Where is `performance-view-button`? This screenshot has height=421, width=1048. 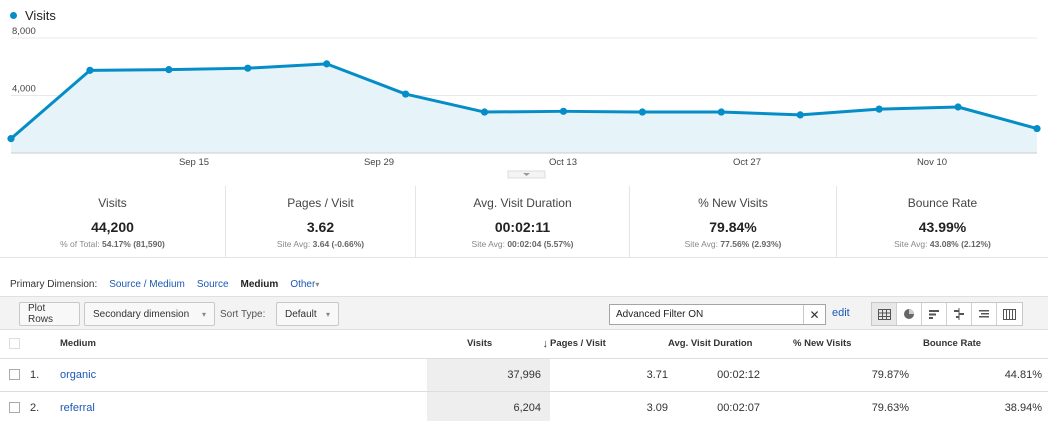 performance-view-button is located at coordinates (934, 314).